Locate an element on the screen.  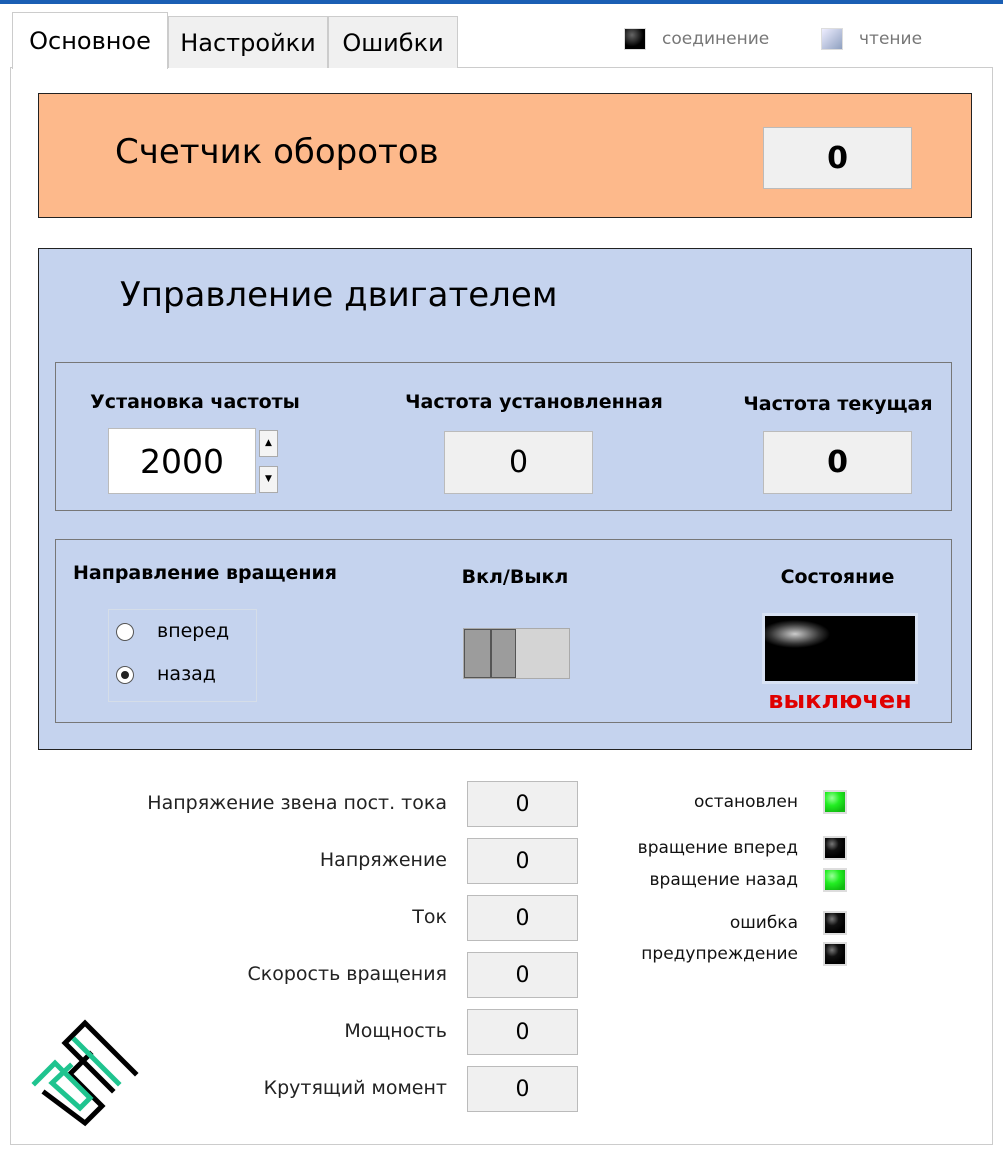
indicator-label: вращение вперед is located at coordinates (717, 848).